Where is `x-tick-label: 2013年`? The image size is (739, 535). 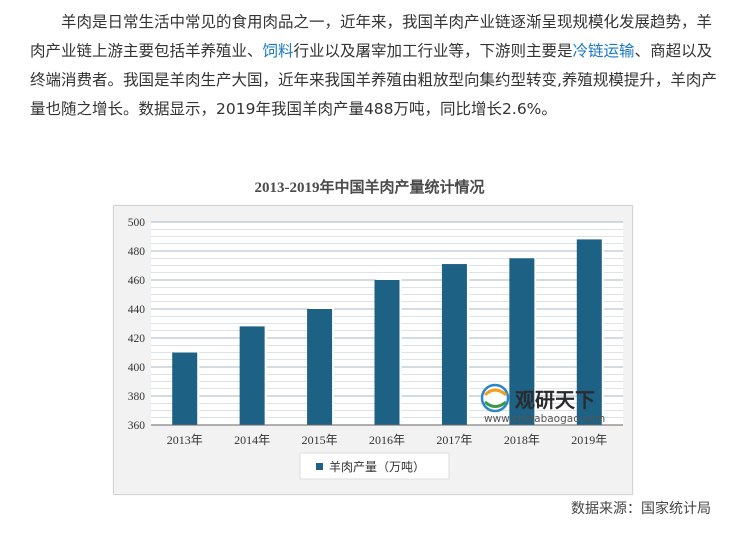
x-tick-label: 2013年 is located at coordinates (185, 440).